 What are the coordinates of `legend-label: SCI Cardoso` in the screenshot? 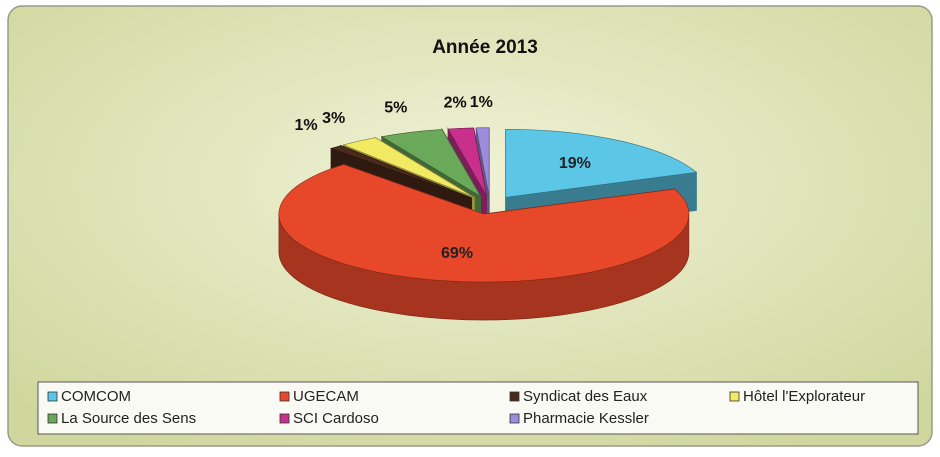 It's located at (336, 418).